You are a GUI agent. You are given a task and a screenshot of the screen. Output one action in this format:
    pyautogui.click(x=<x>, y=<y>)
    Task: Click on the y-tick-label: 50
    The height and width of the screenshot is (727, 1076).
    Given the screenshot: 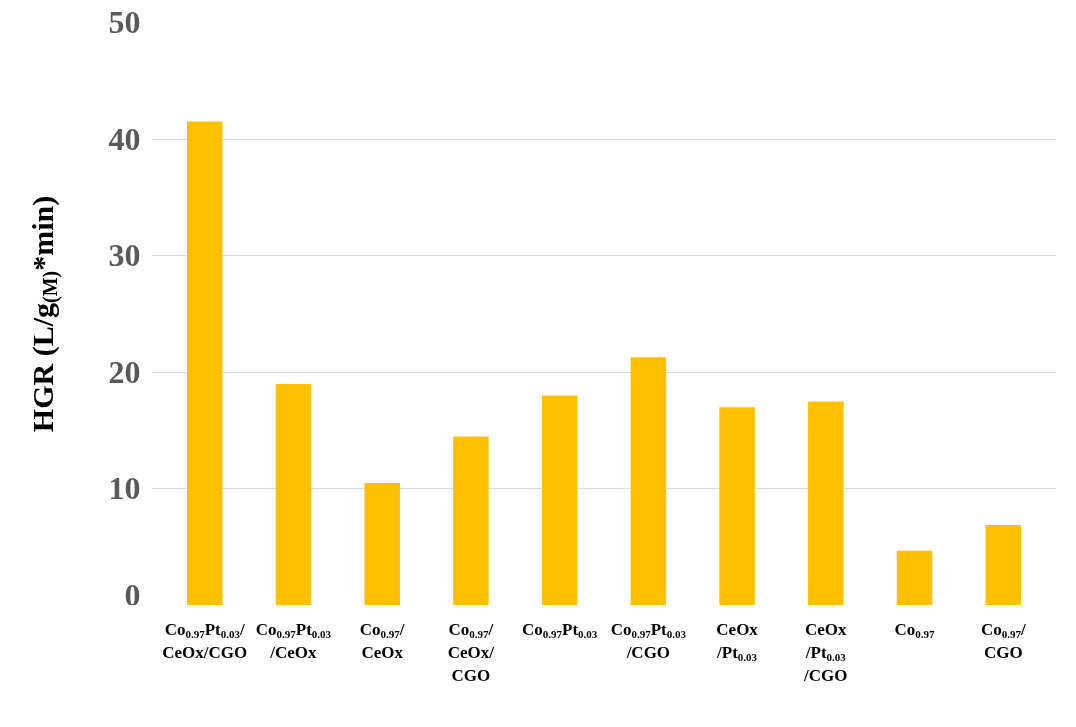 What is the action you would take?
    pyautogui.click(x=124, y=22)
    